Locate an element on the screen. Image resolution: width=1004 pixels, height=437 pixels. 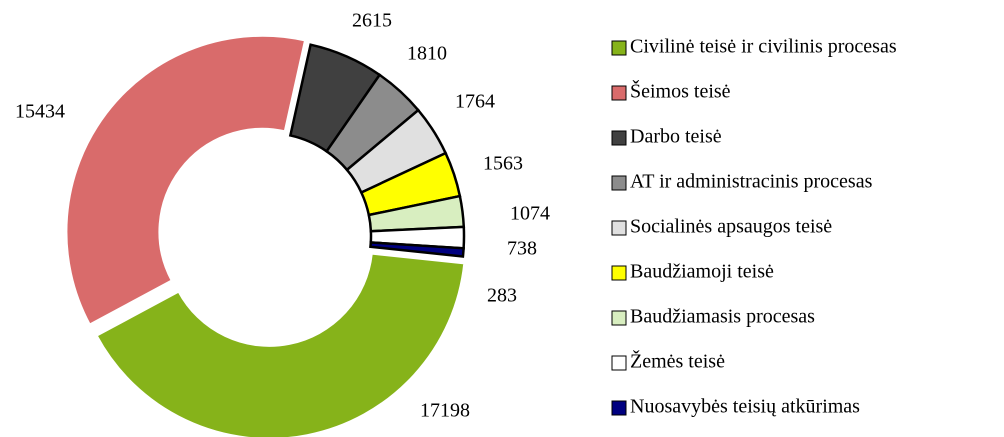
data-label: 1074 is located at coordinates (530, 214).